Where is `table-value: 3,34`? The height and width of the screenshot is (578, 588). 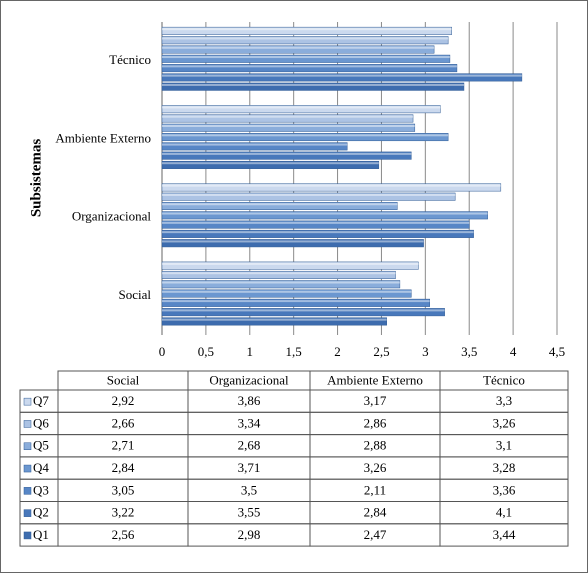
table-value: 3,34 is located at coordinates (249, 422).